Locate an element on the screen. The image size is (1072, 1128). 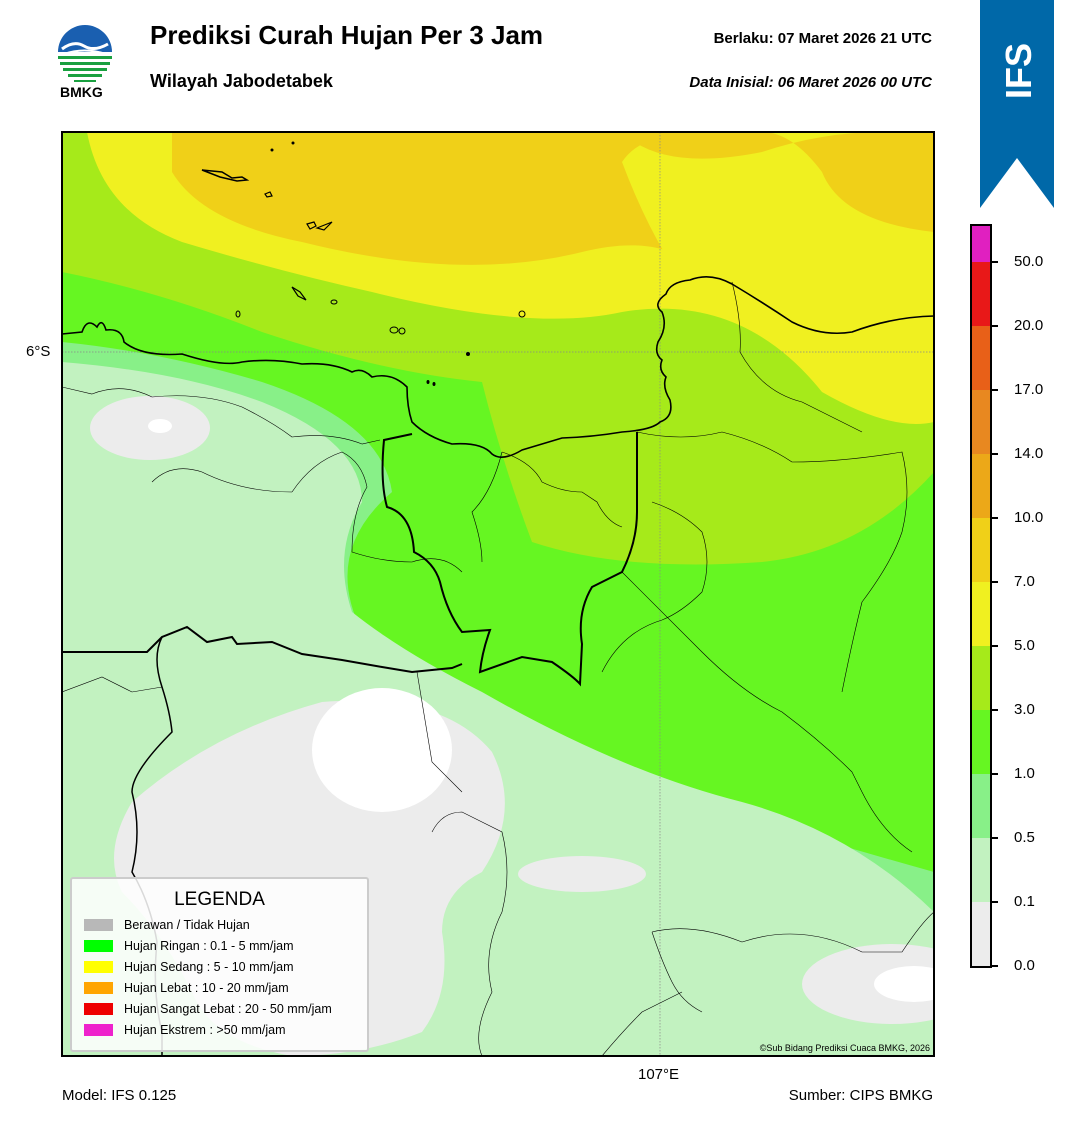
colorbar-tick-label: 10.0 is located at coordinates (1029, 517).